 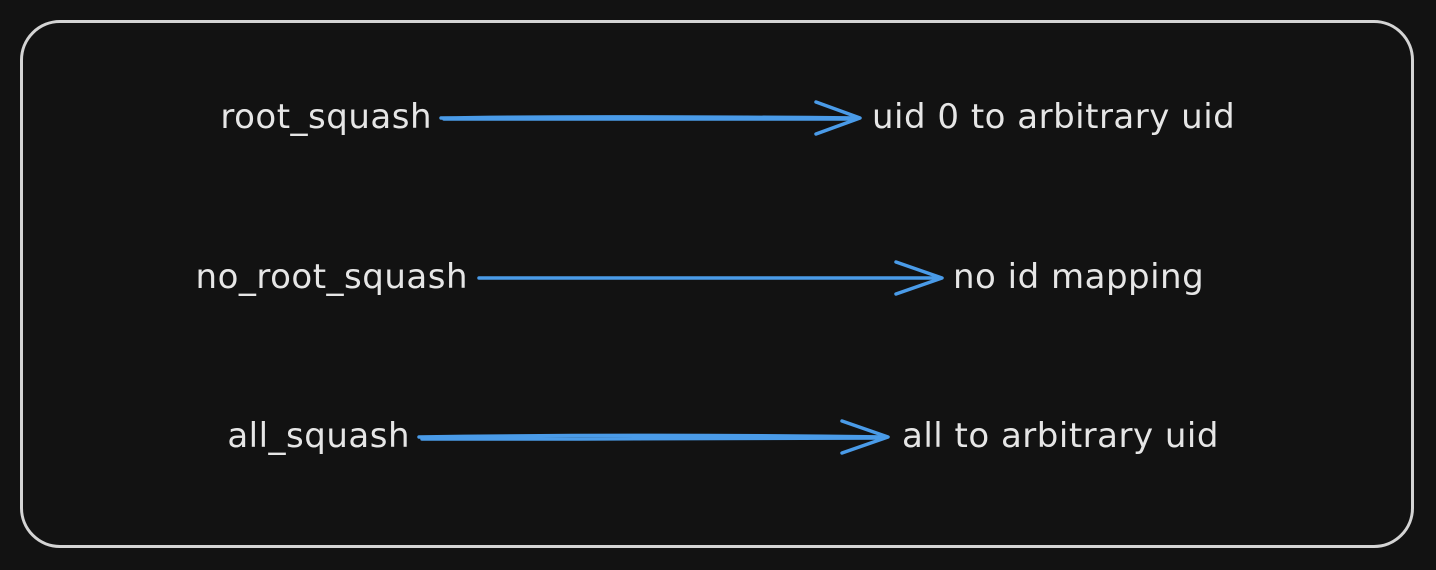 What do you see at coordinates (326, 117) in the screenshot?
I see `option-root-squash: root_squash` at bounding box center [326, 117].